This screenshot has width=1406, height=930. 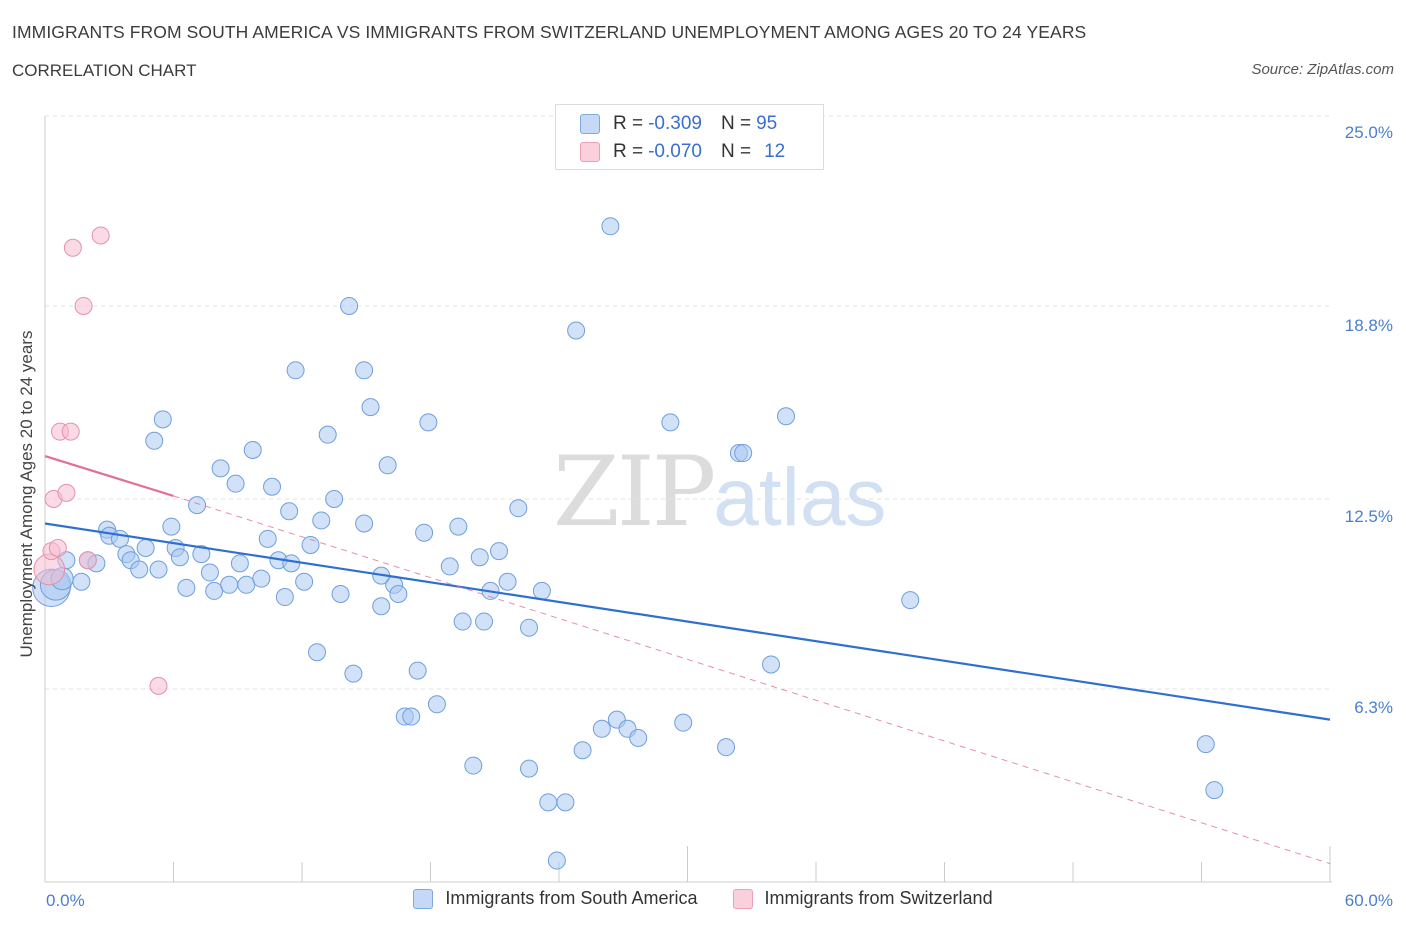 I want to click on n-value: 95, so click(x=767, y=123).